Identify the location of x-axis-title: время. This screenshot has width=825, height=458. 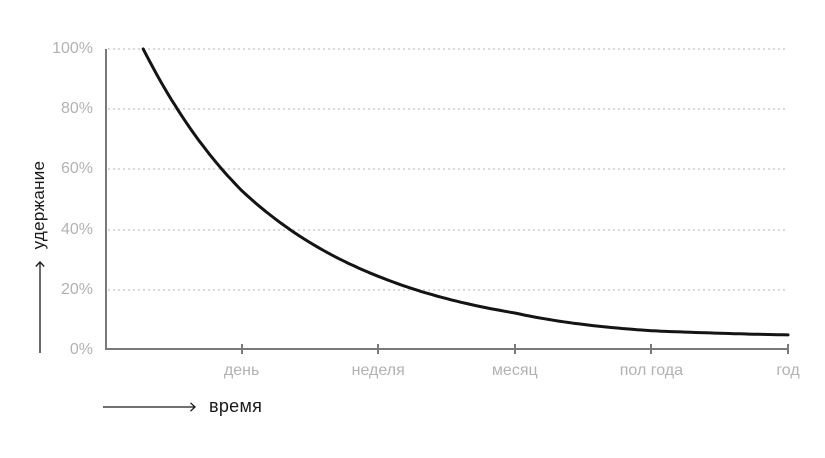
(236, 406).